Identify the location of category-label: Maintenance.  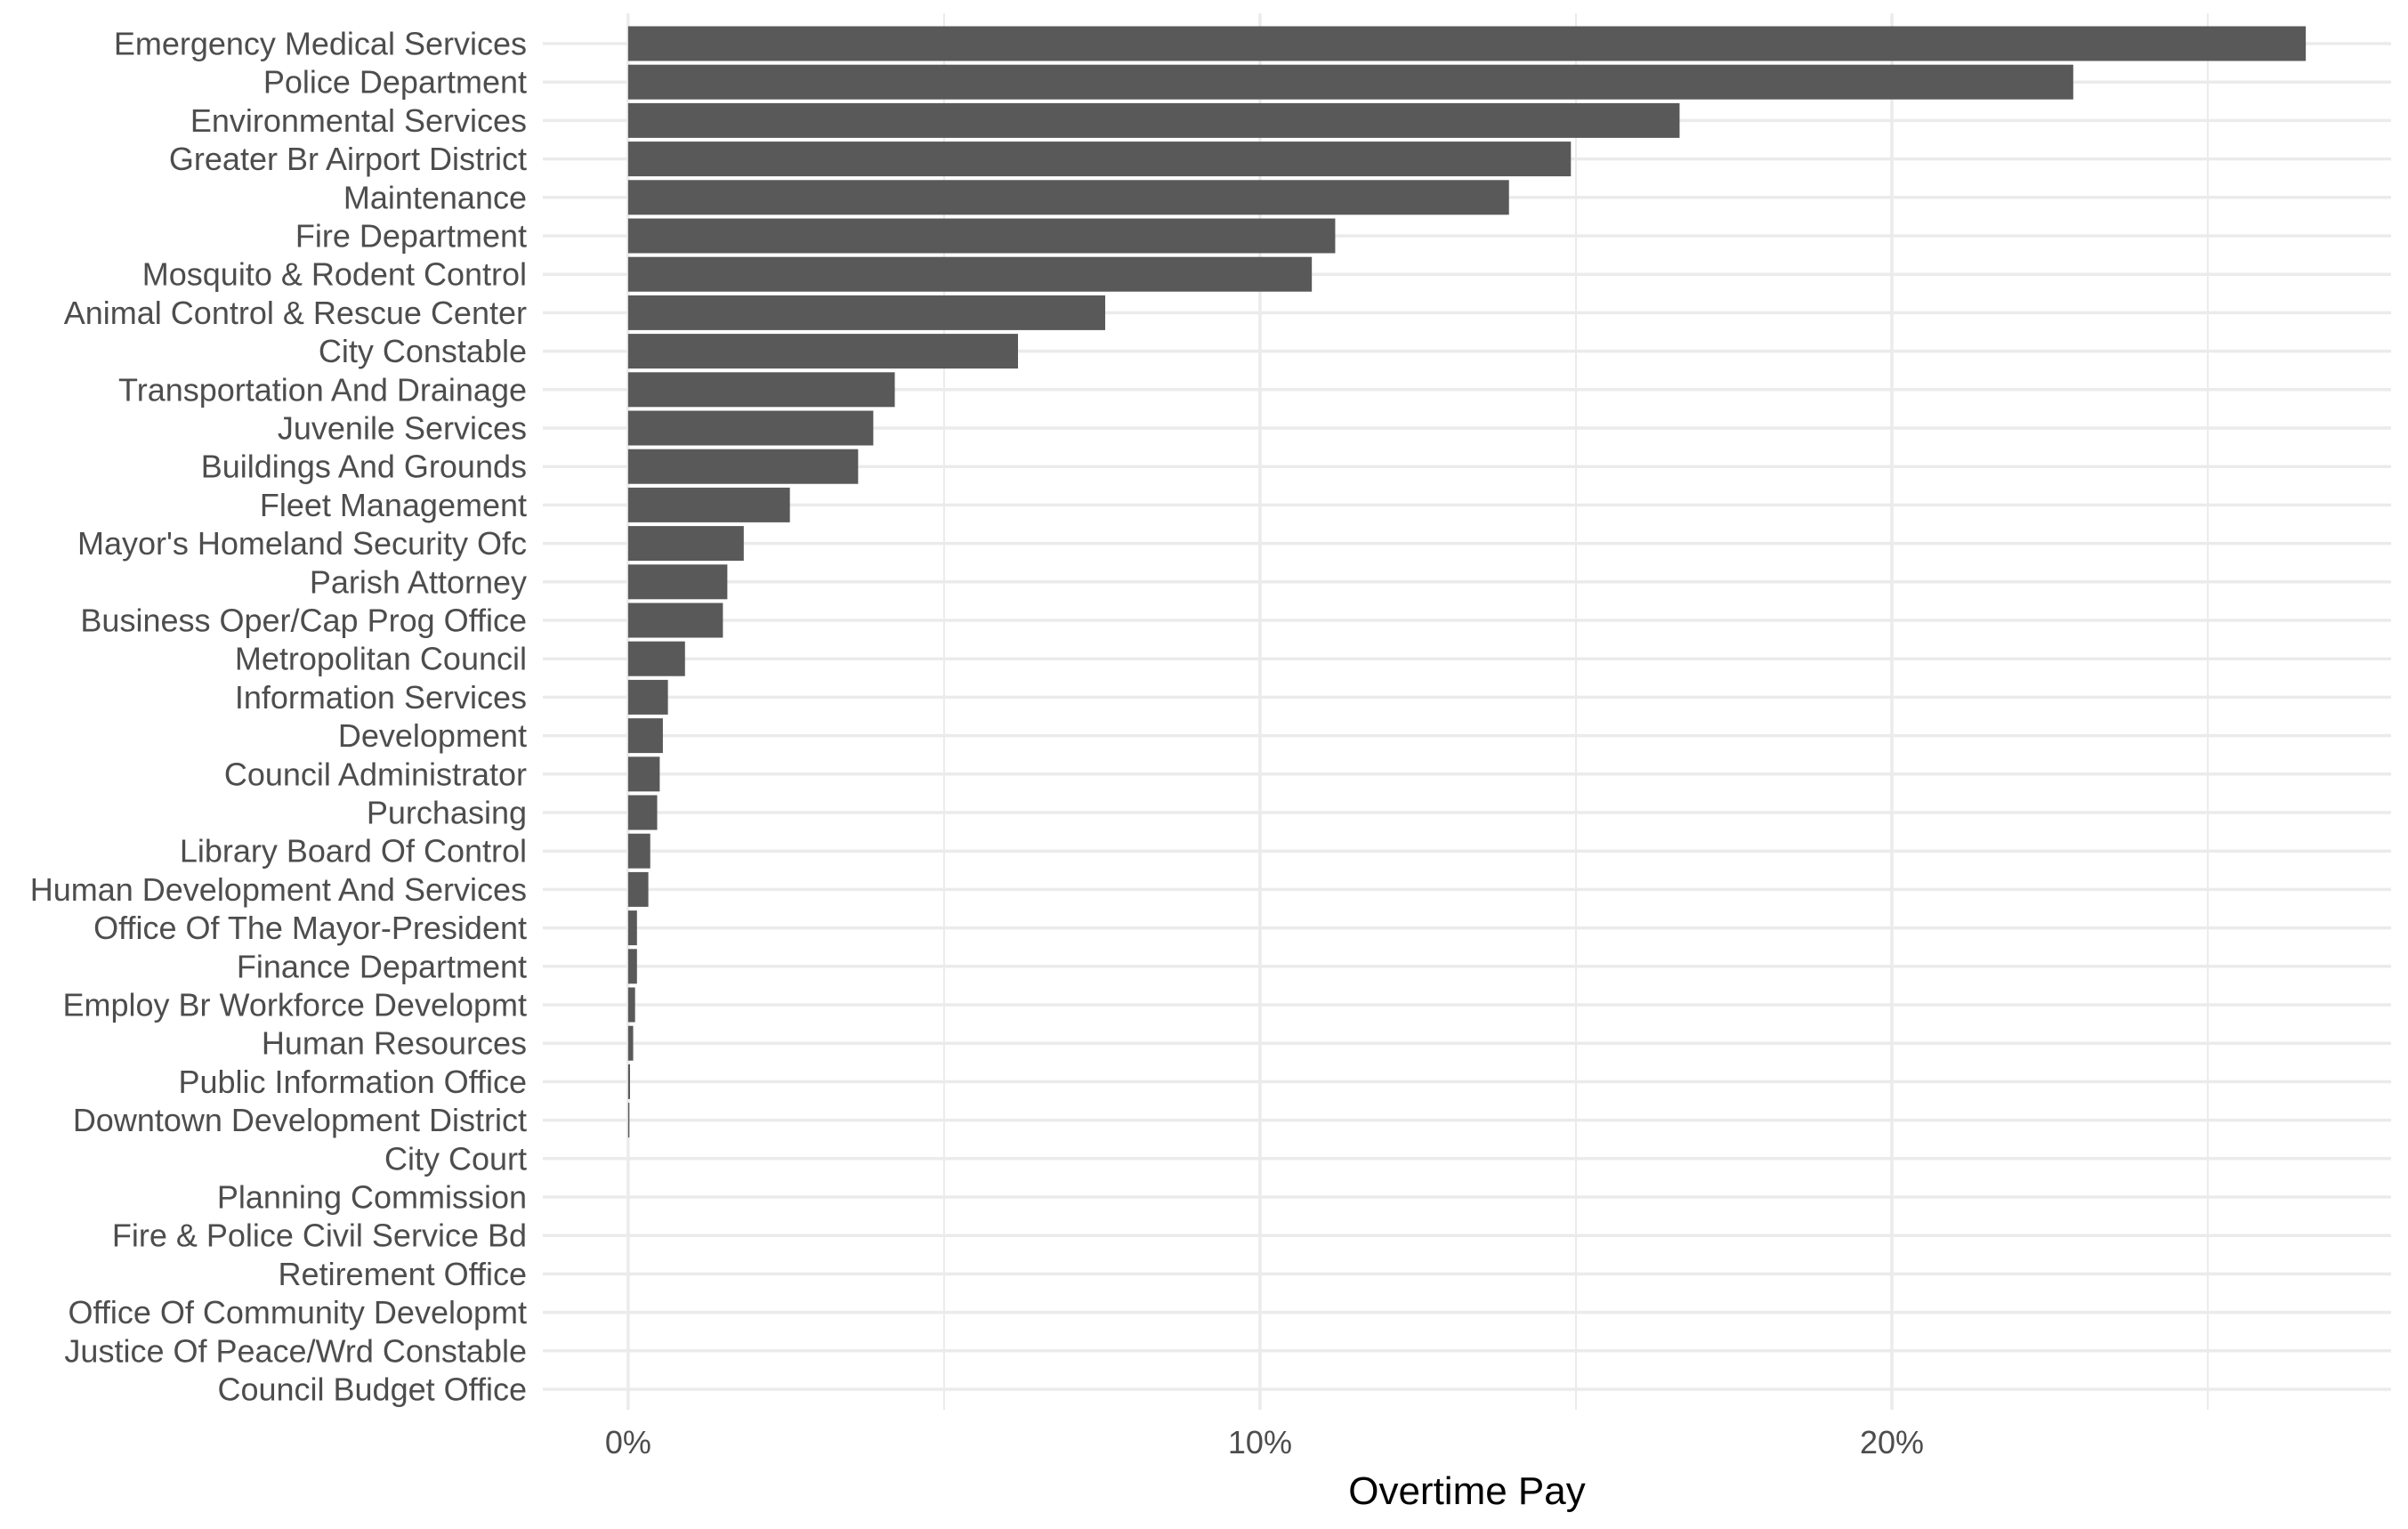
(435, 197).